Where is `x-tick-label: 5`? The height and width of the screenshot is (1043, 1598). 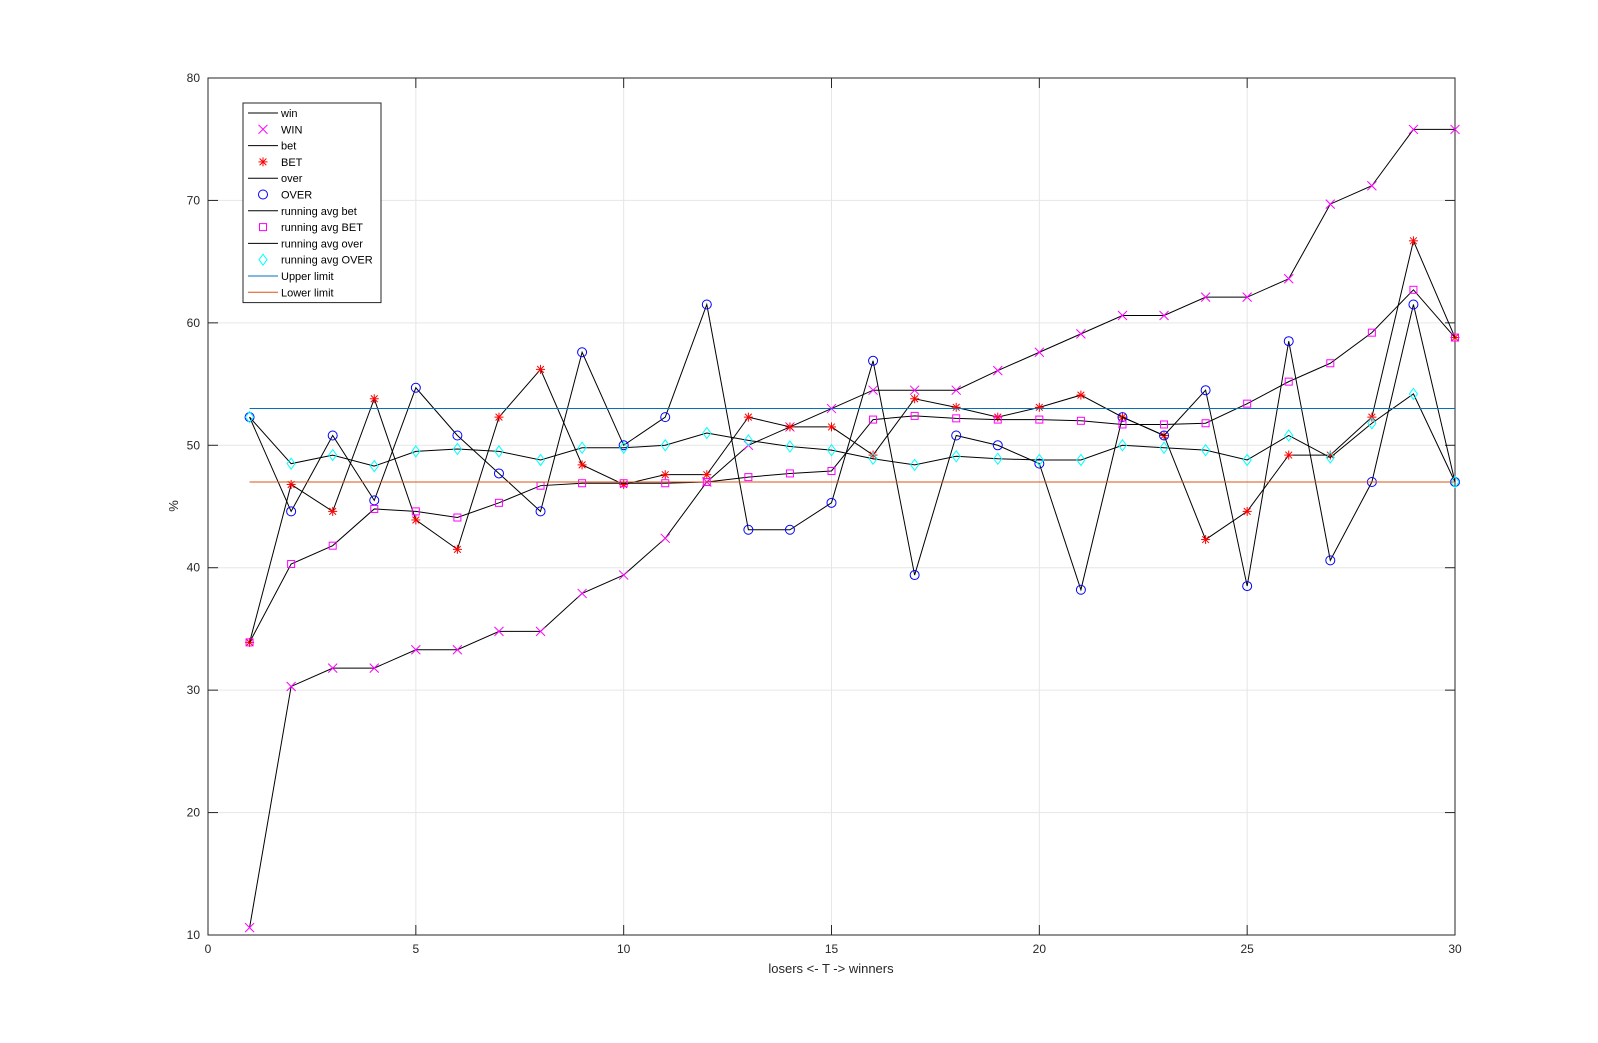
x-tick-label: 5 is located at coordinates (415, 949).